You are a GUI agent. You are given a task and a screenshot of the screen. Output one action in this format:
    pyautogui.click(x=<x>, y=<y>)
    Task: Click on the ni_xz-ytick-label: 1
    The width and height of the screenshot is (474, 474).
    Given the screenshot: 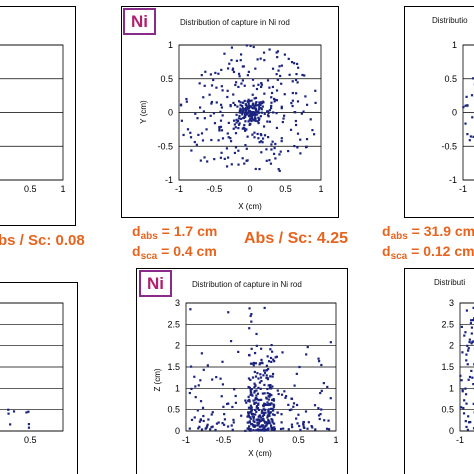 What is the action you would take?
    pyautogui.click(x=177, y=388)
    